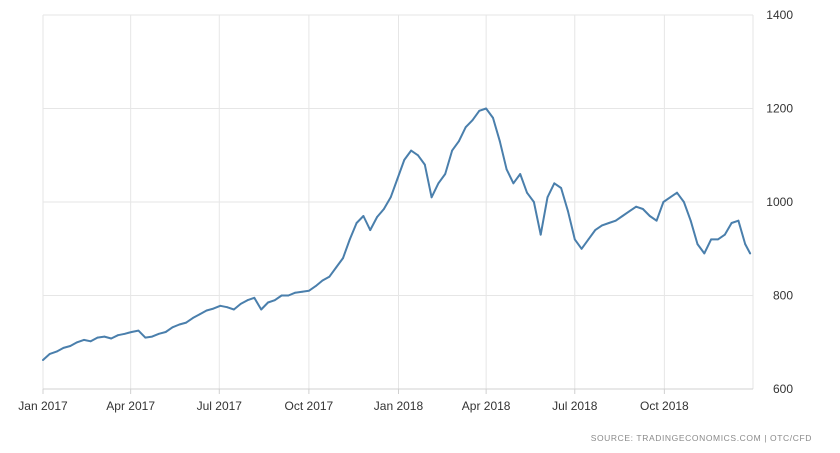 This screenshot has height=453, width=840. What do you see at coordinates (130, 406) in the screenshot?
I see `x-tick-label: Apr 2017` at bounding box center [130, 406].